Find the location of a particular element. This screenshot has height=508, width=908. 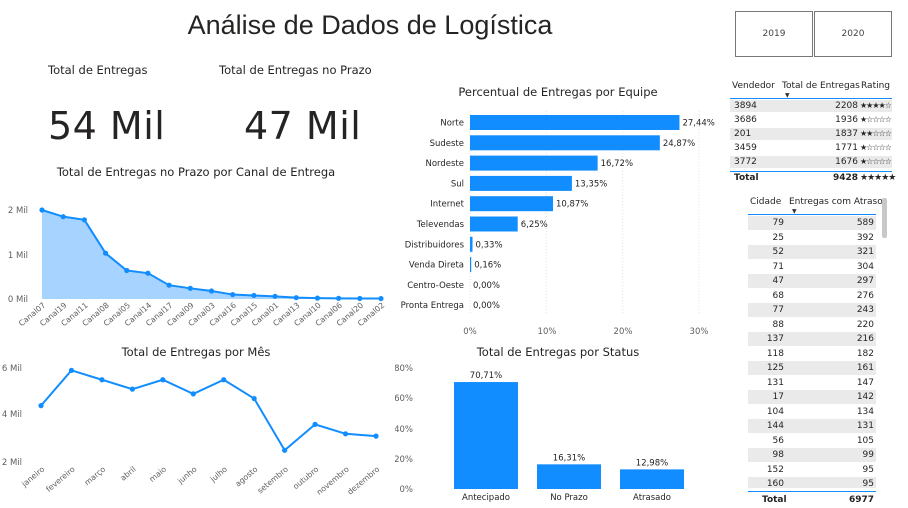

cidade-table-header: Cidade Entregas com Atraso is located at coordinates (819, 202).